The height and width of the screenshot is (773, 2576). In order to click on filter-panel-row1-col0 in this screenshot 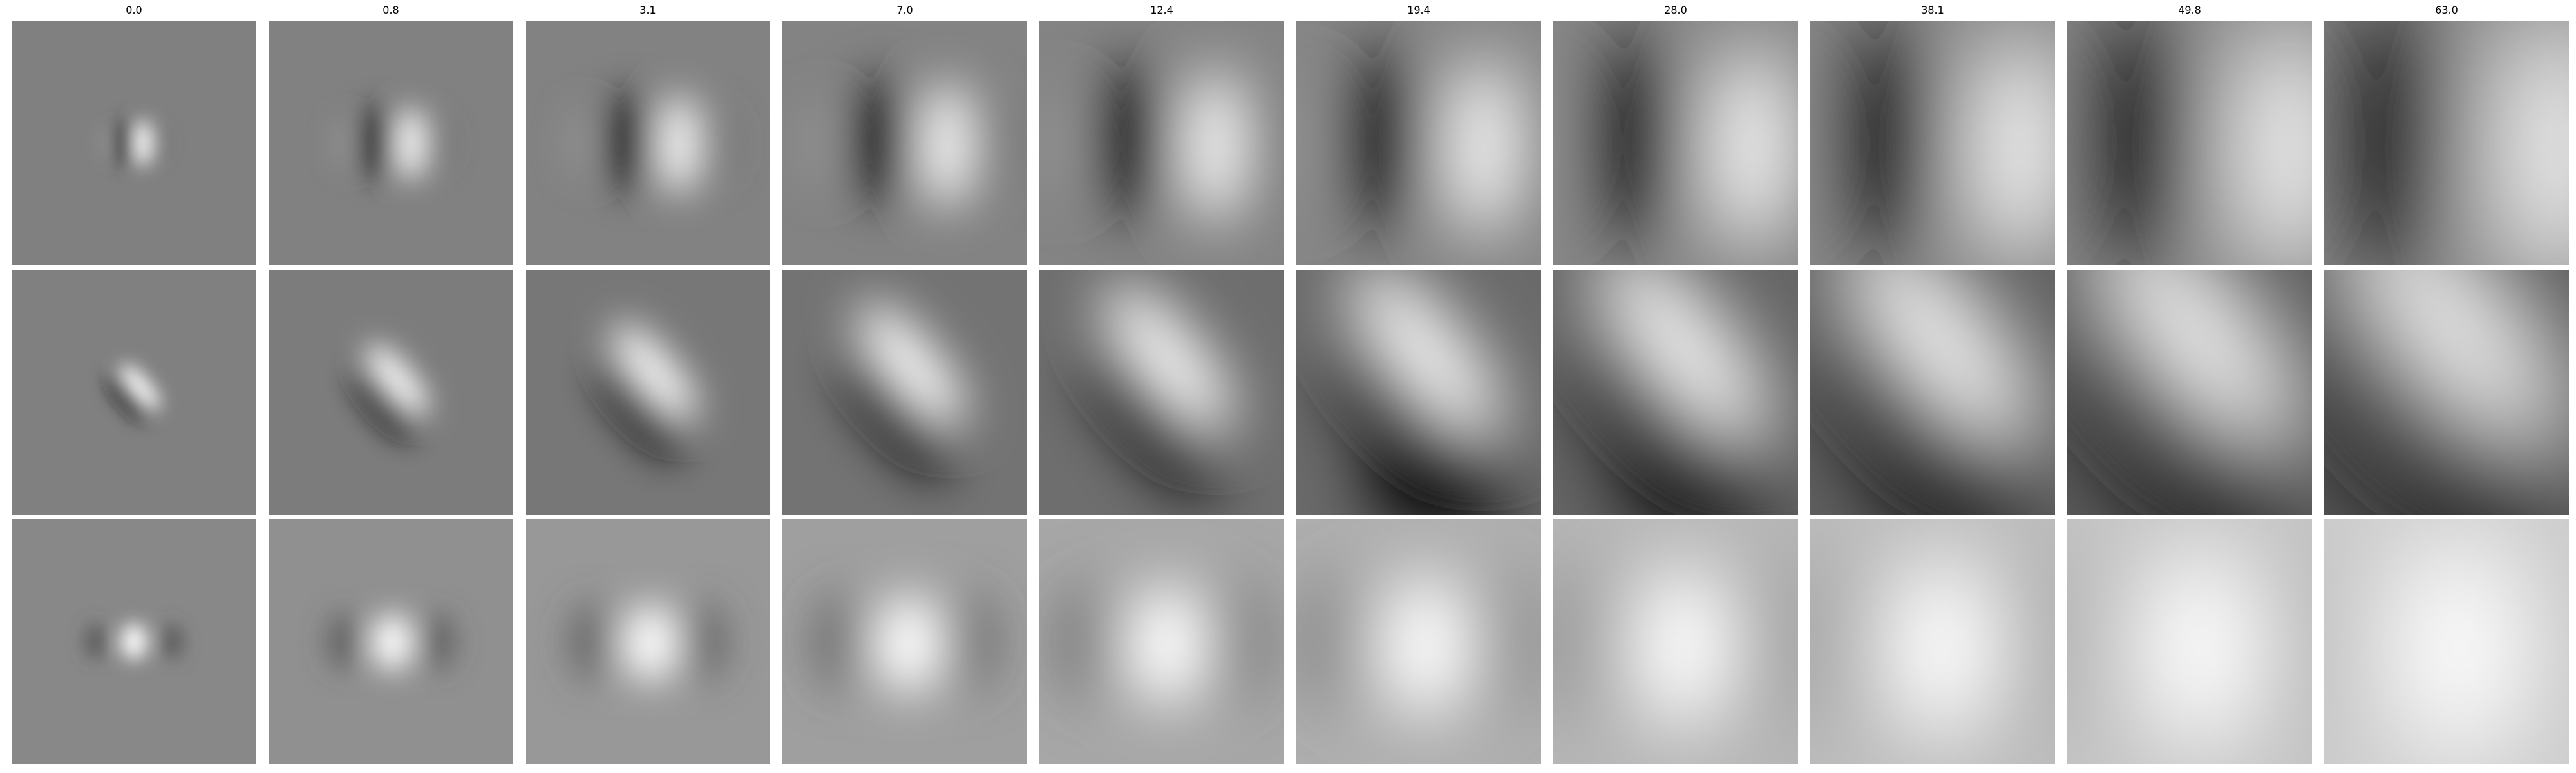, I will do `click(134, 392)`.